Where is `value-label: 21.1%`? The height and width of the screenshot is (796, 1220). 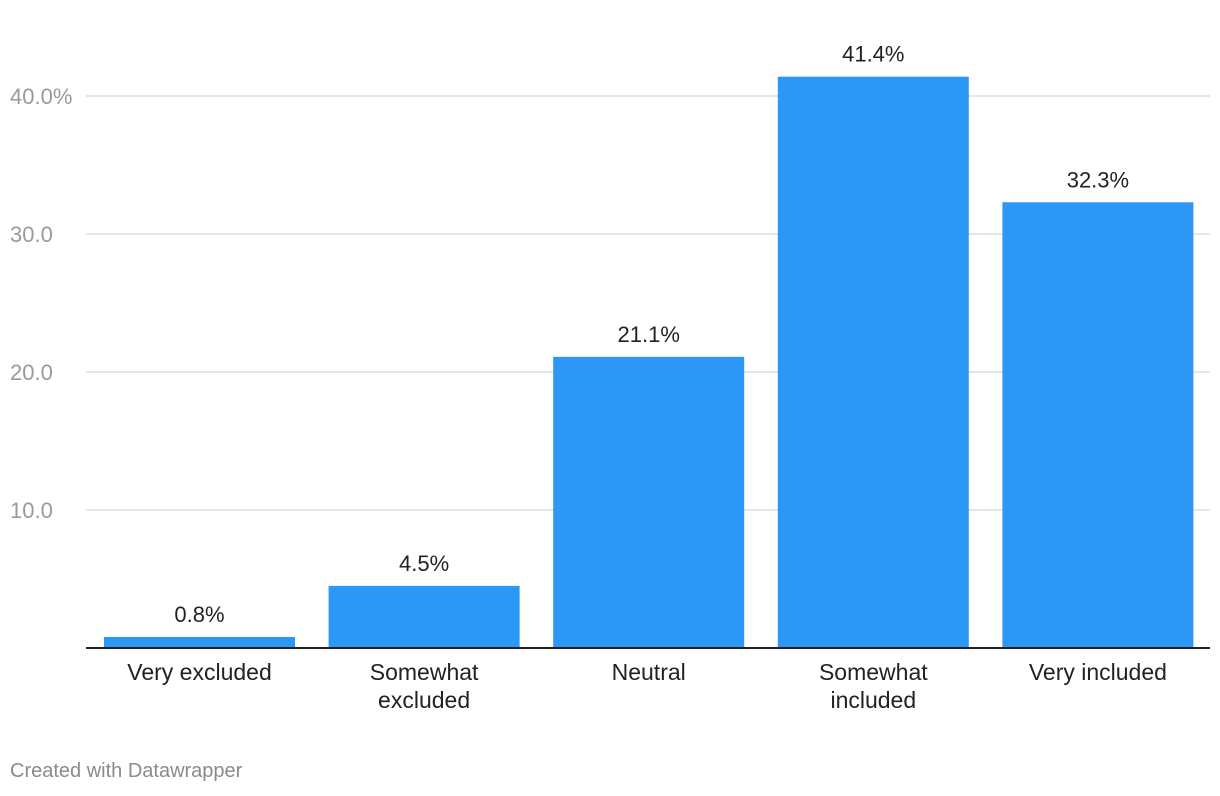 value-label: 21.1% is located at coordinates (649, 334).